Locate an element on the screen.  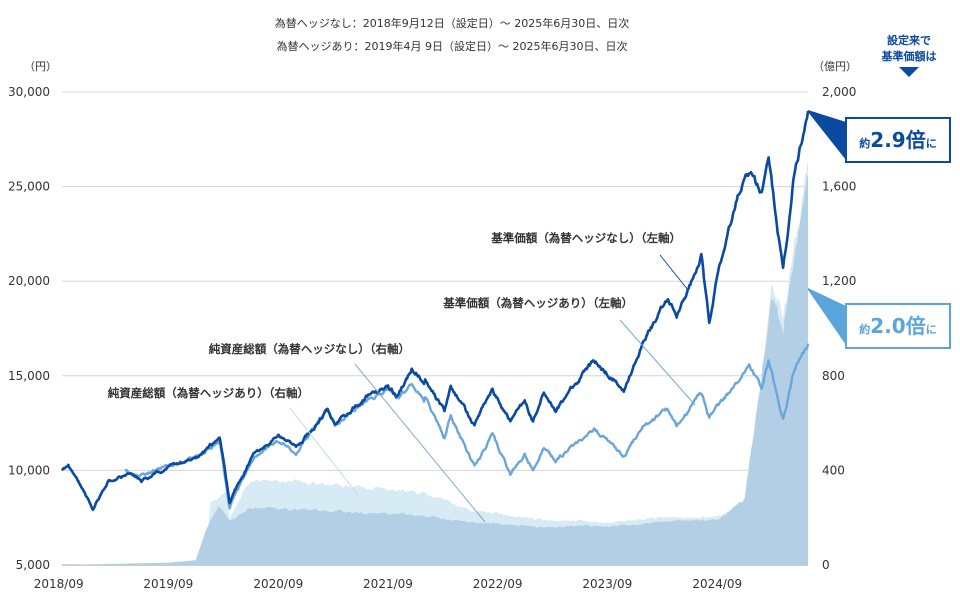
x-axis-tick-label: 2019/09 is located at coordinates (168, 584).